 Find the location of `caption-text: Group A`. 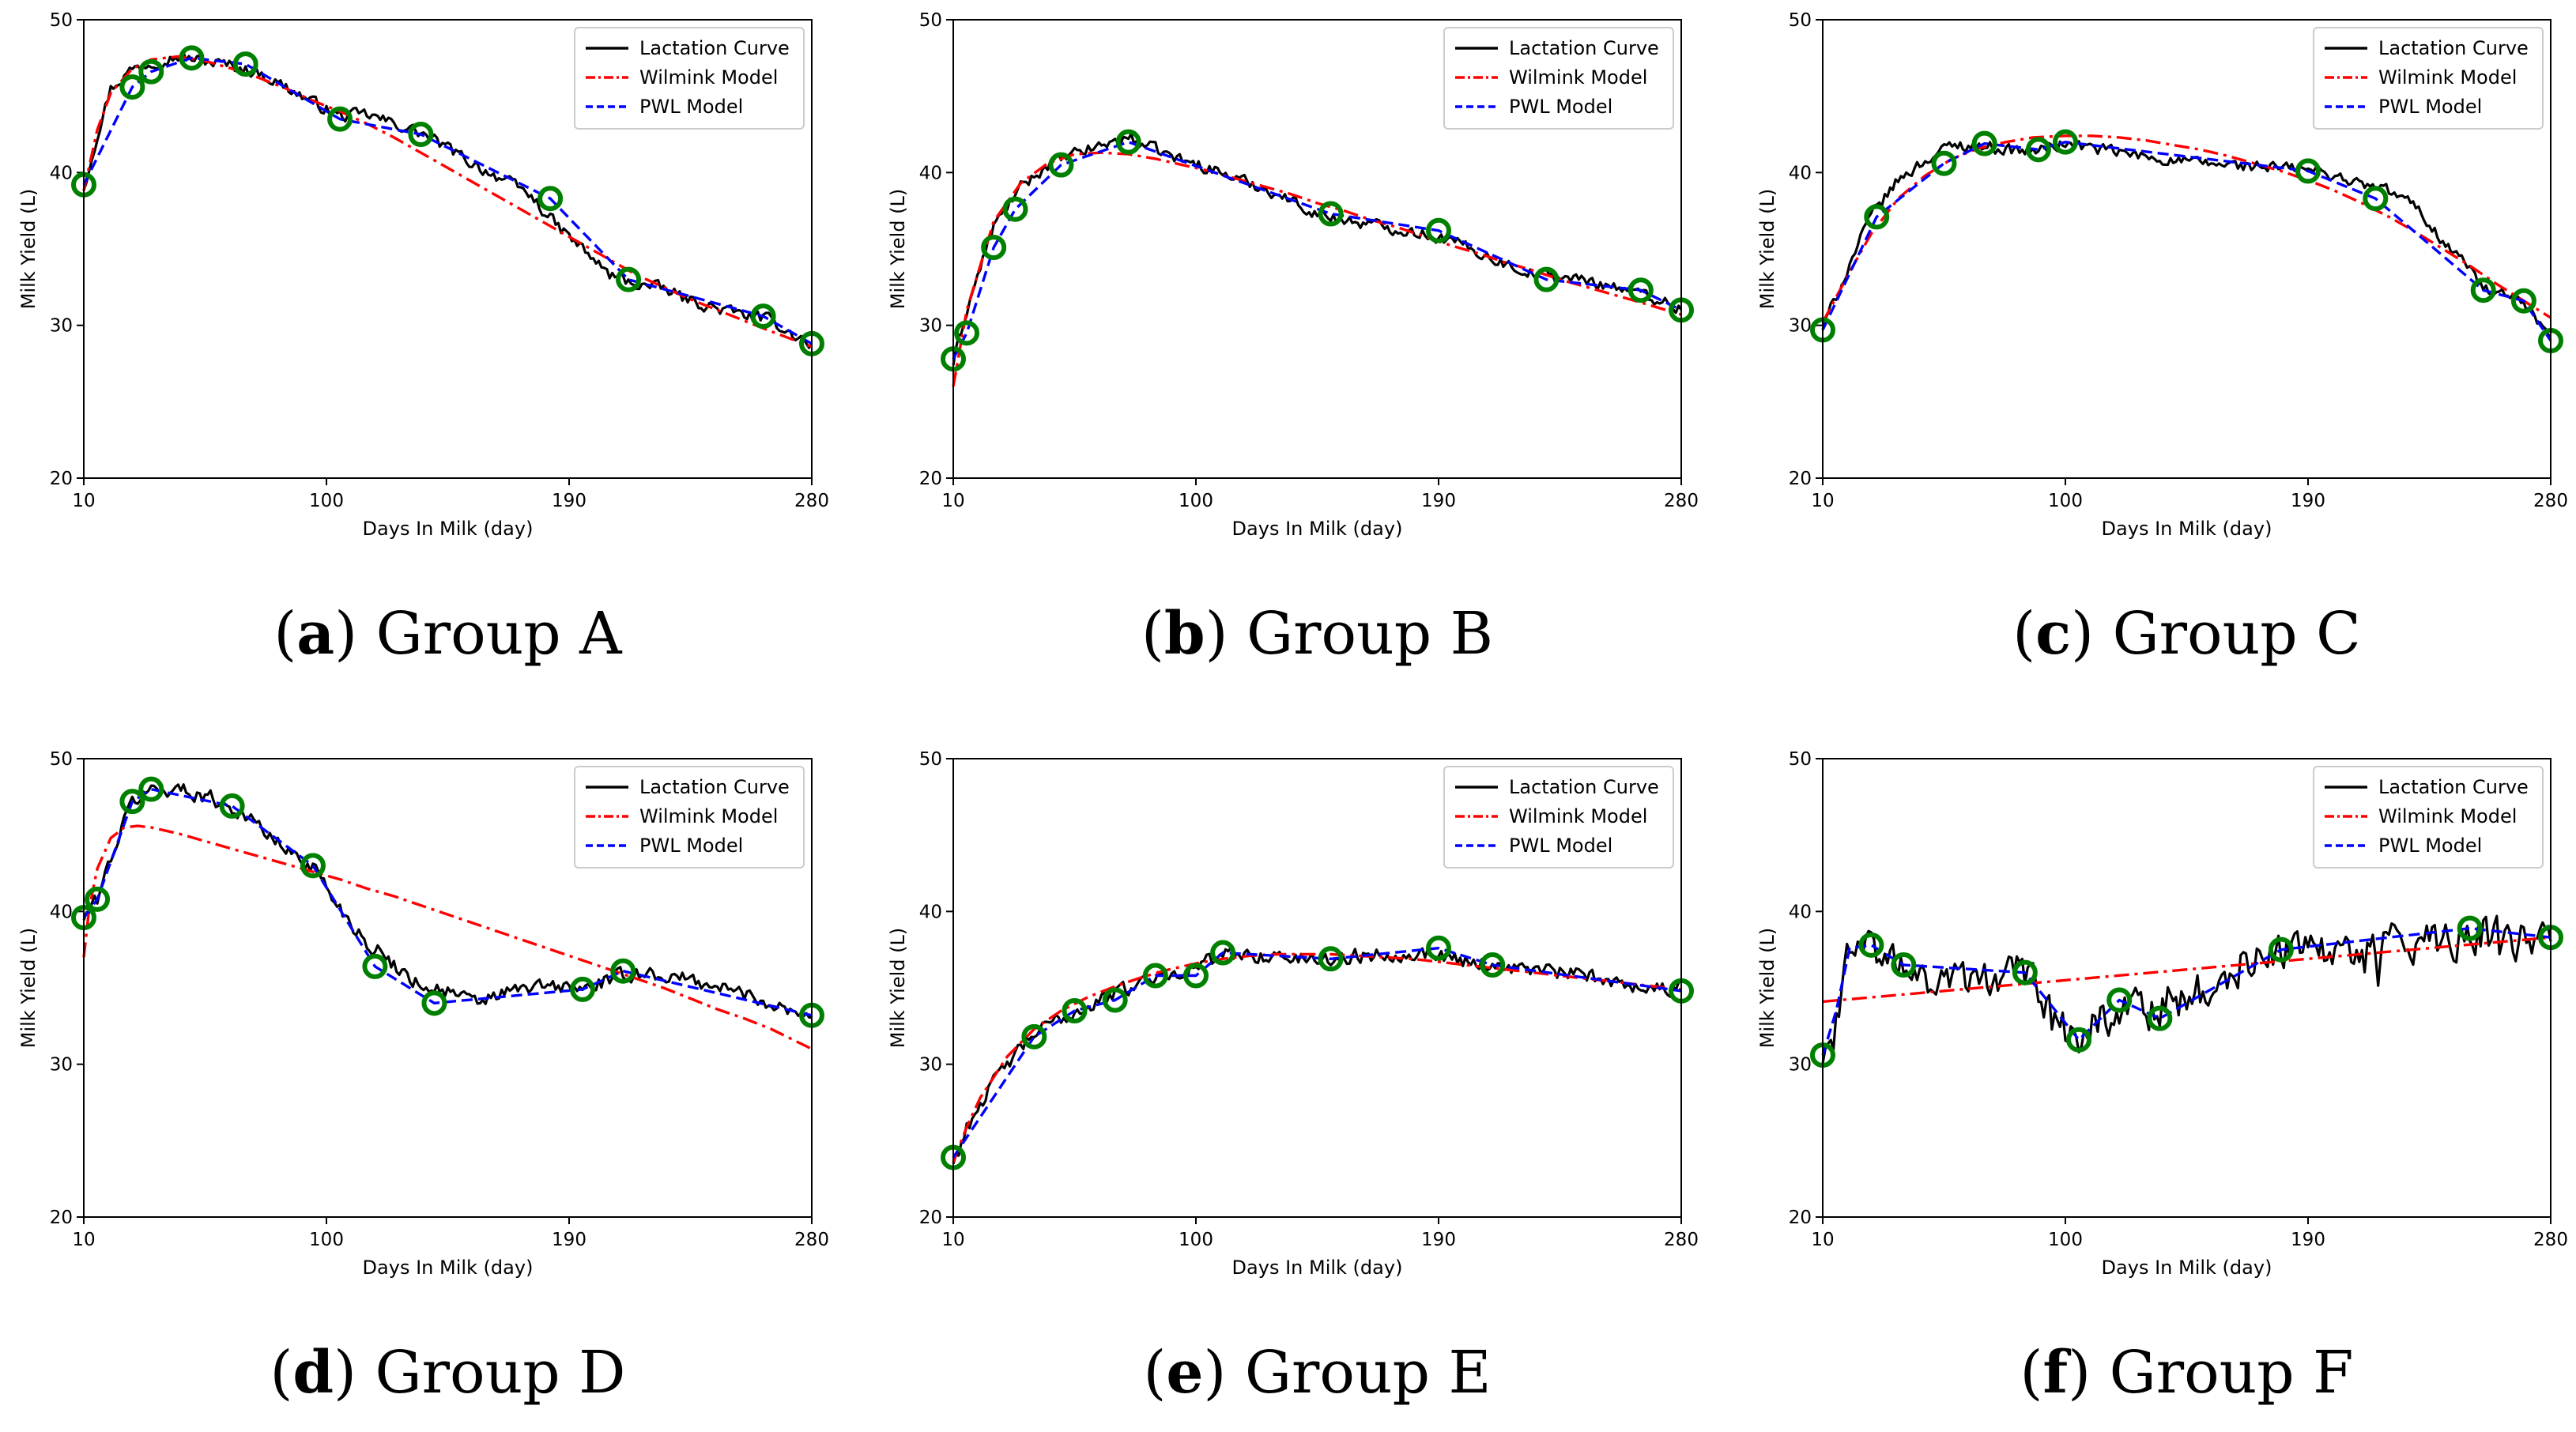

caption-text: Group A is located at coordinates (499, 634).